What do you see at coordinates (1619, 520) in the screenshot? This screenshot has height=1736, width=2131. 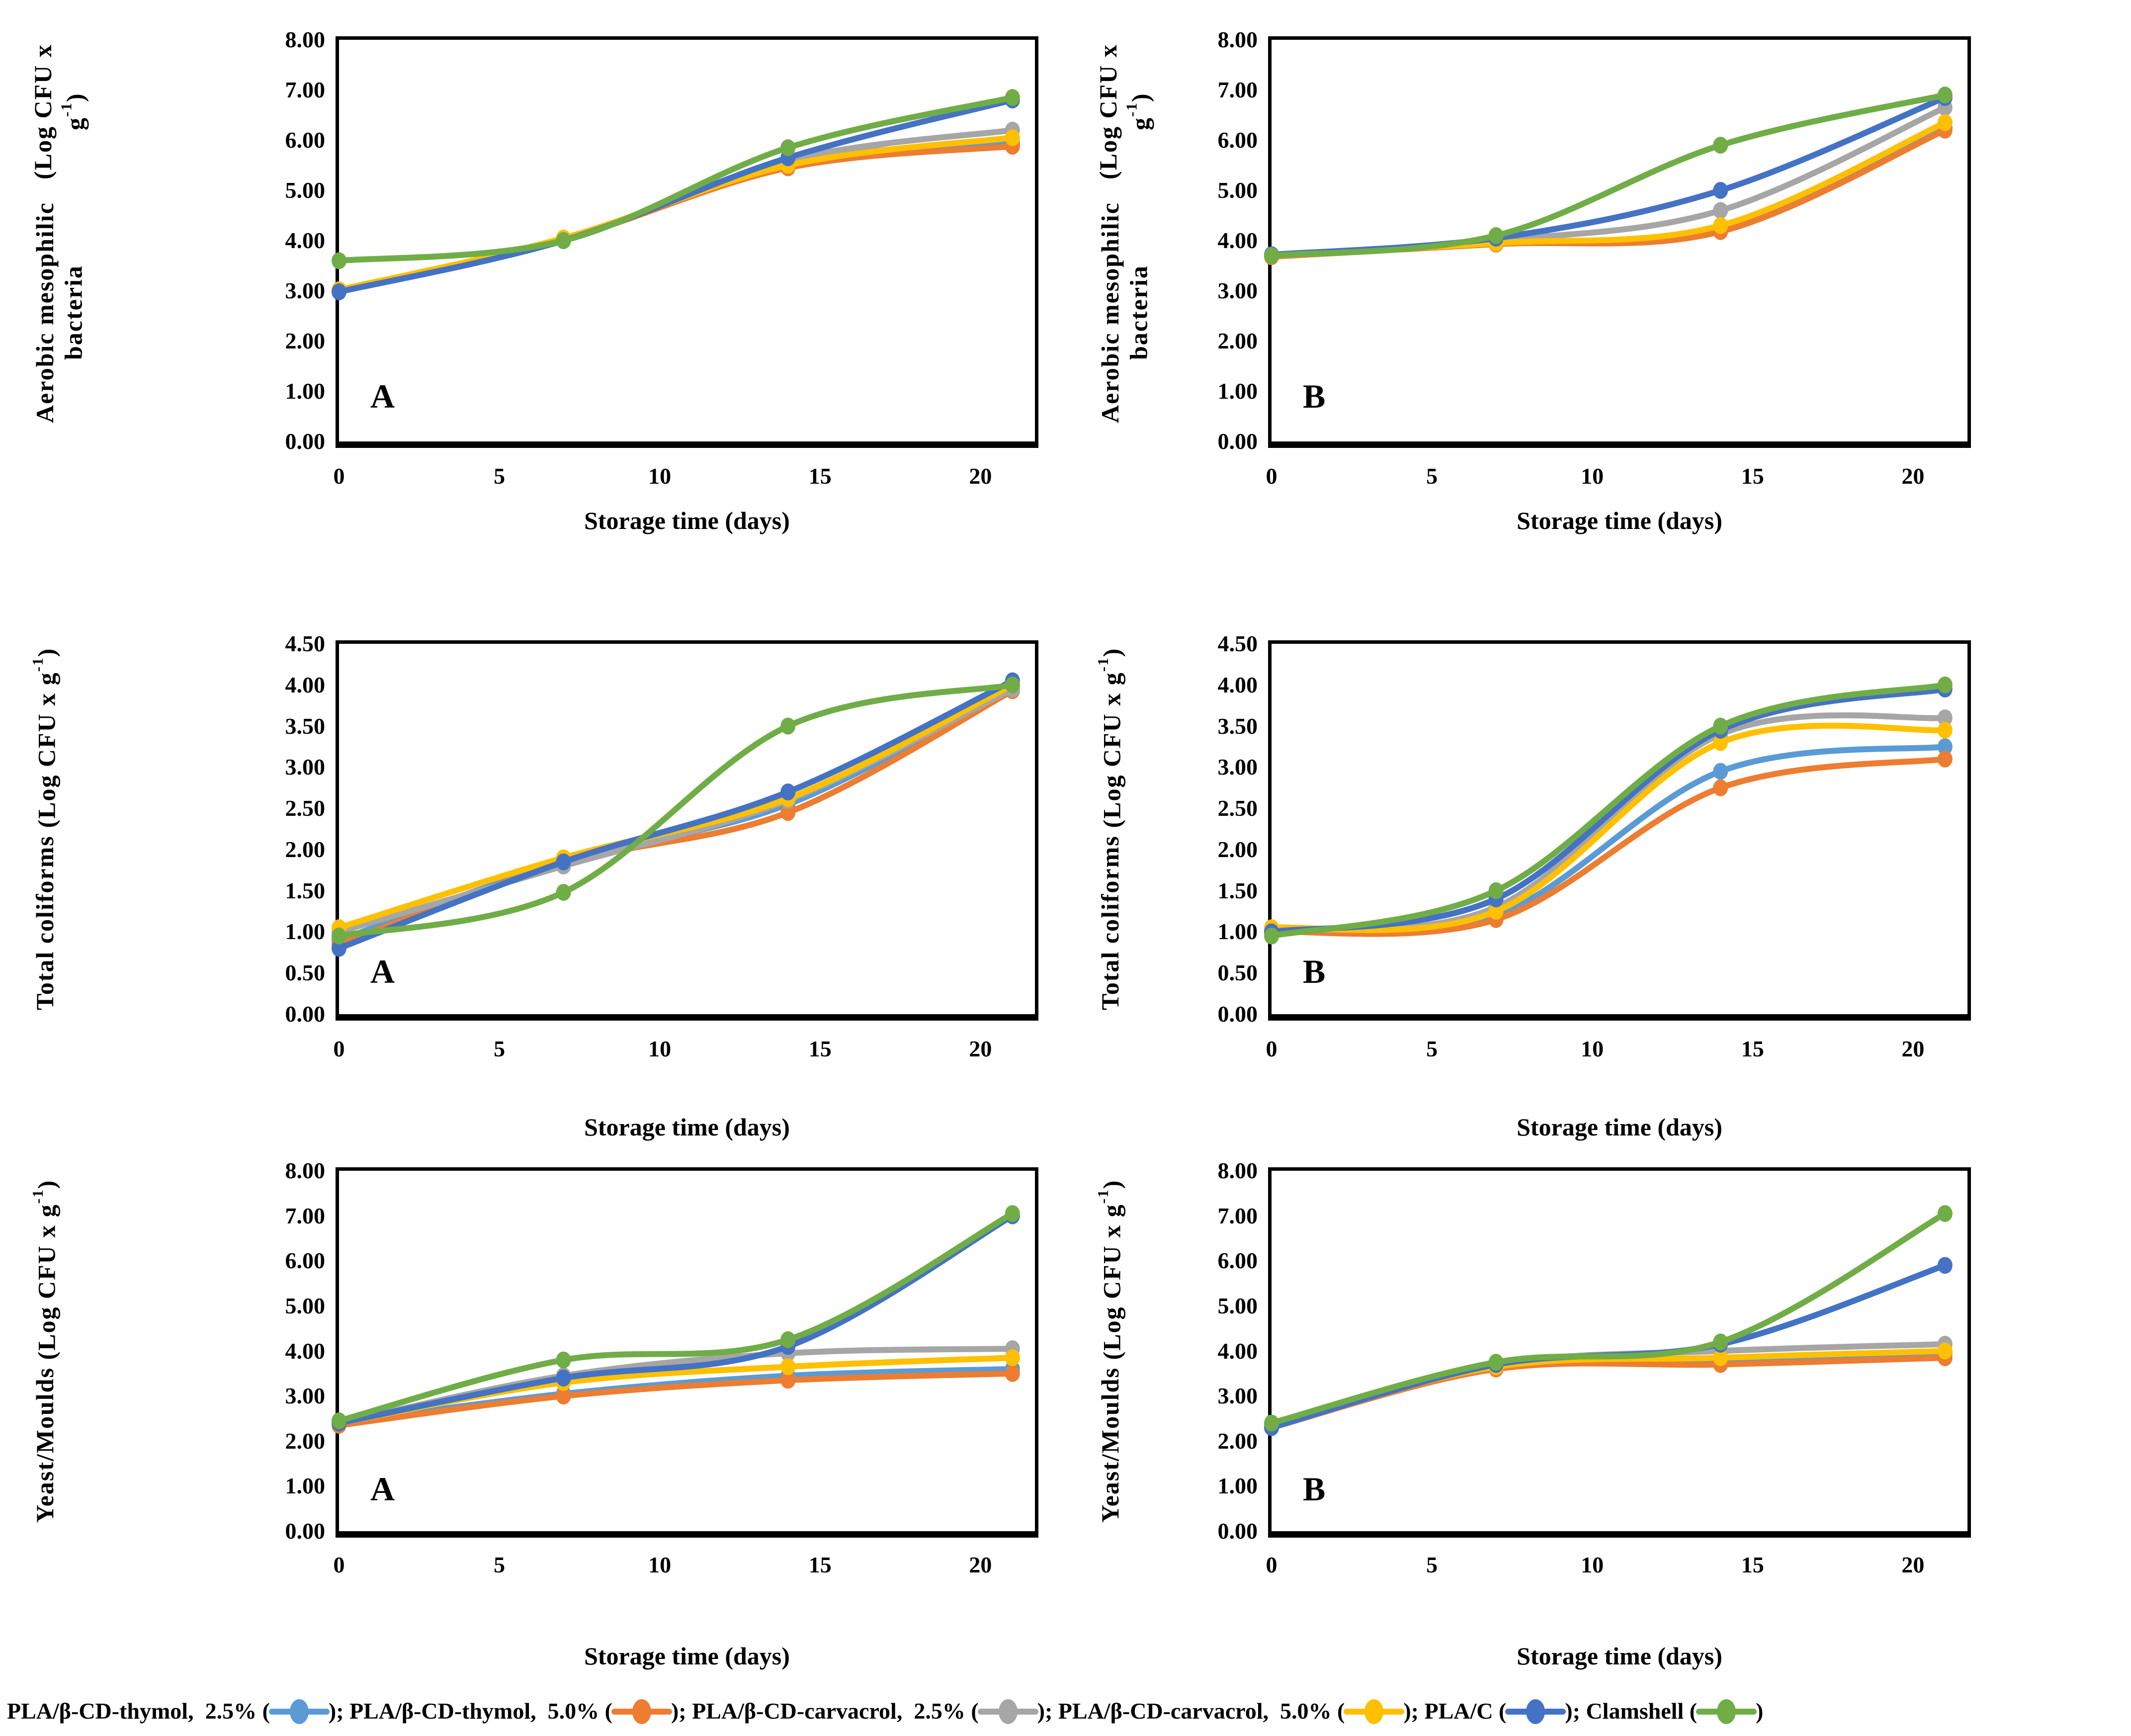 I see `x-axis-title: Storage time (days)` at bounding box center [1619, 520].